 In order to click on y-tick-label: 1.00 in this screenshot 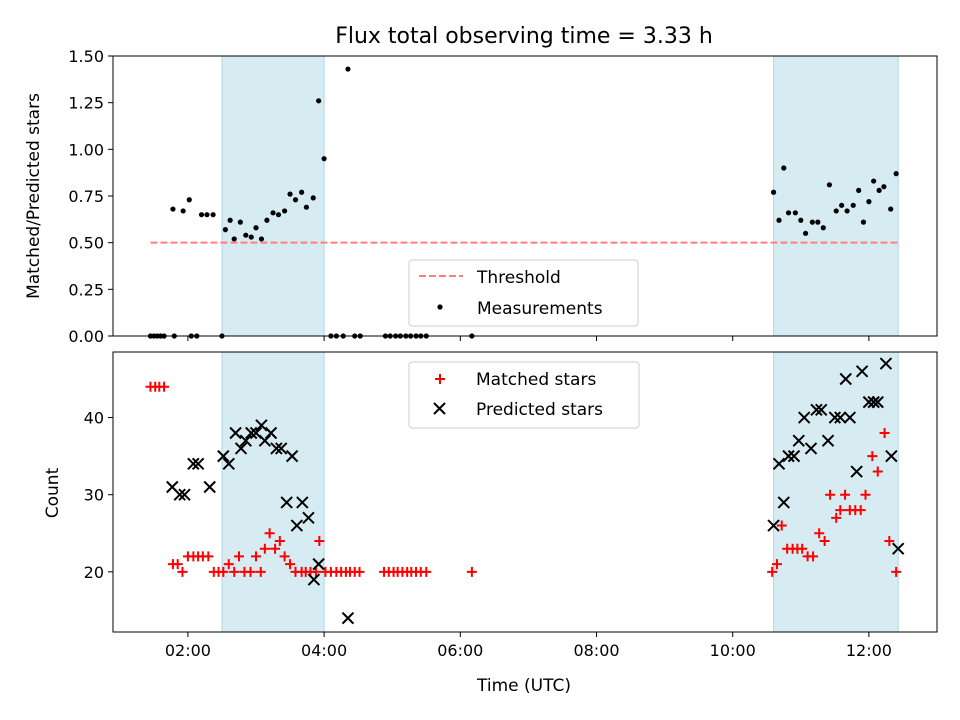, I will do `click(86, 149)`.